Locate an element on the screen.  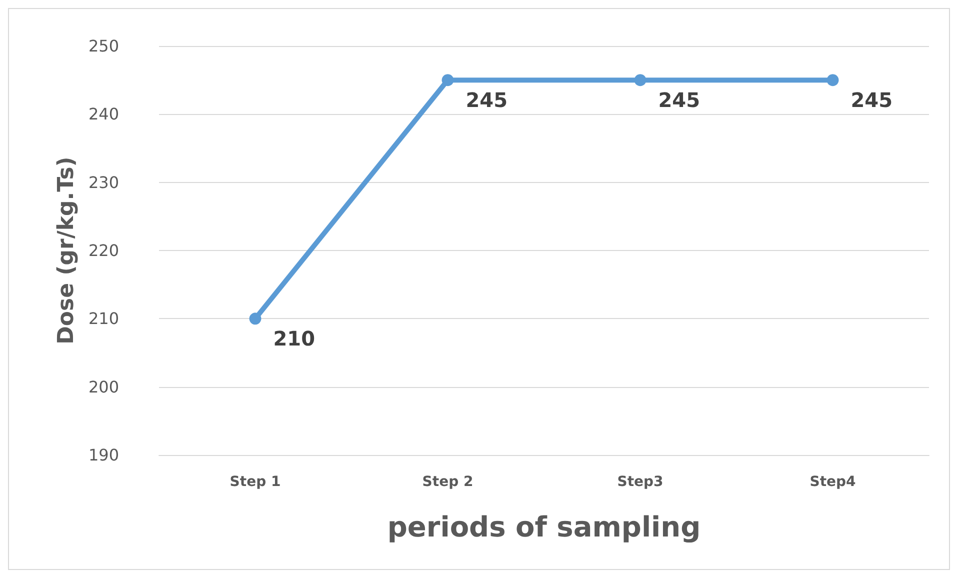
y-tick-label: 250 is located at coordinates (103, 46).